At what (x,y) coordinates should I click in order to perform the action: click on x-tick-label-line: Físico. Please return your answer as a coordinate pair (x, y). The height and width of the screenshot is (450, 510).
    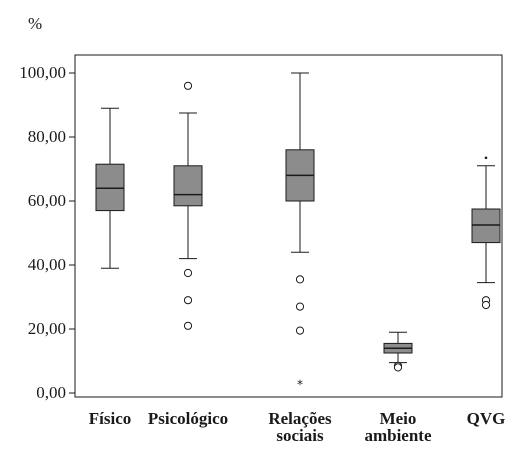
    Looking at the image, I should click on (110, 418).